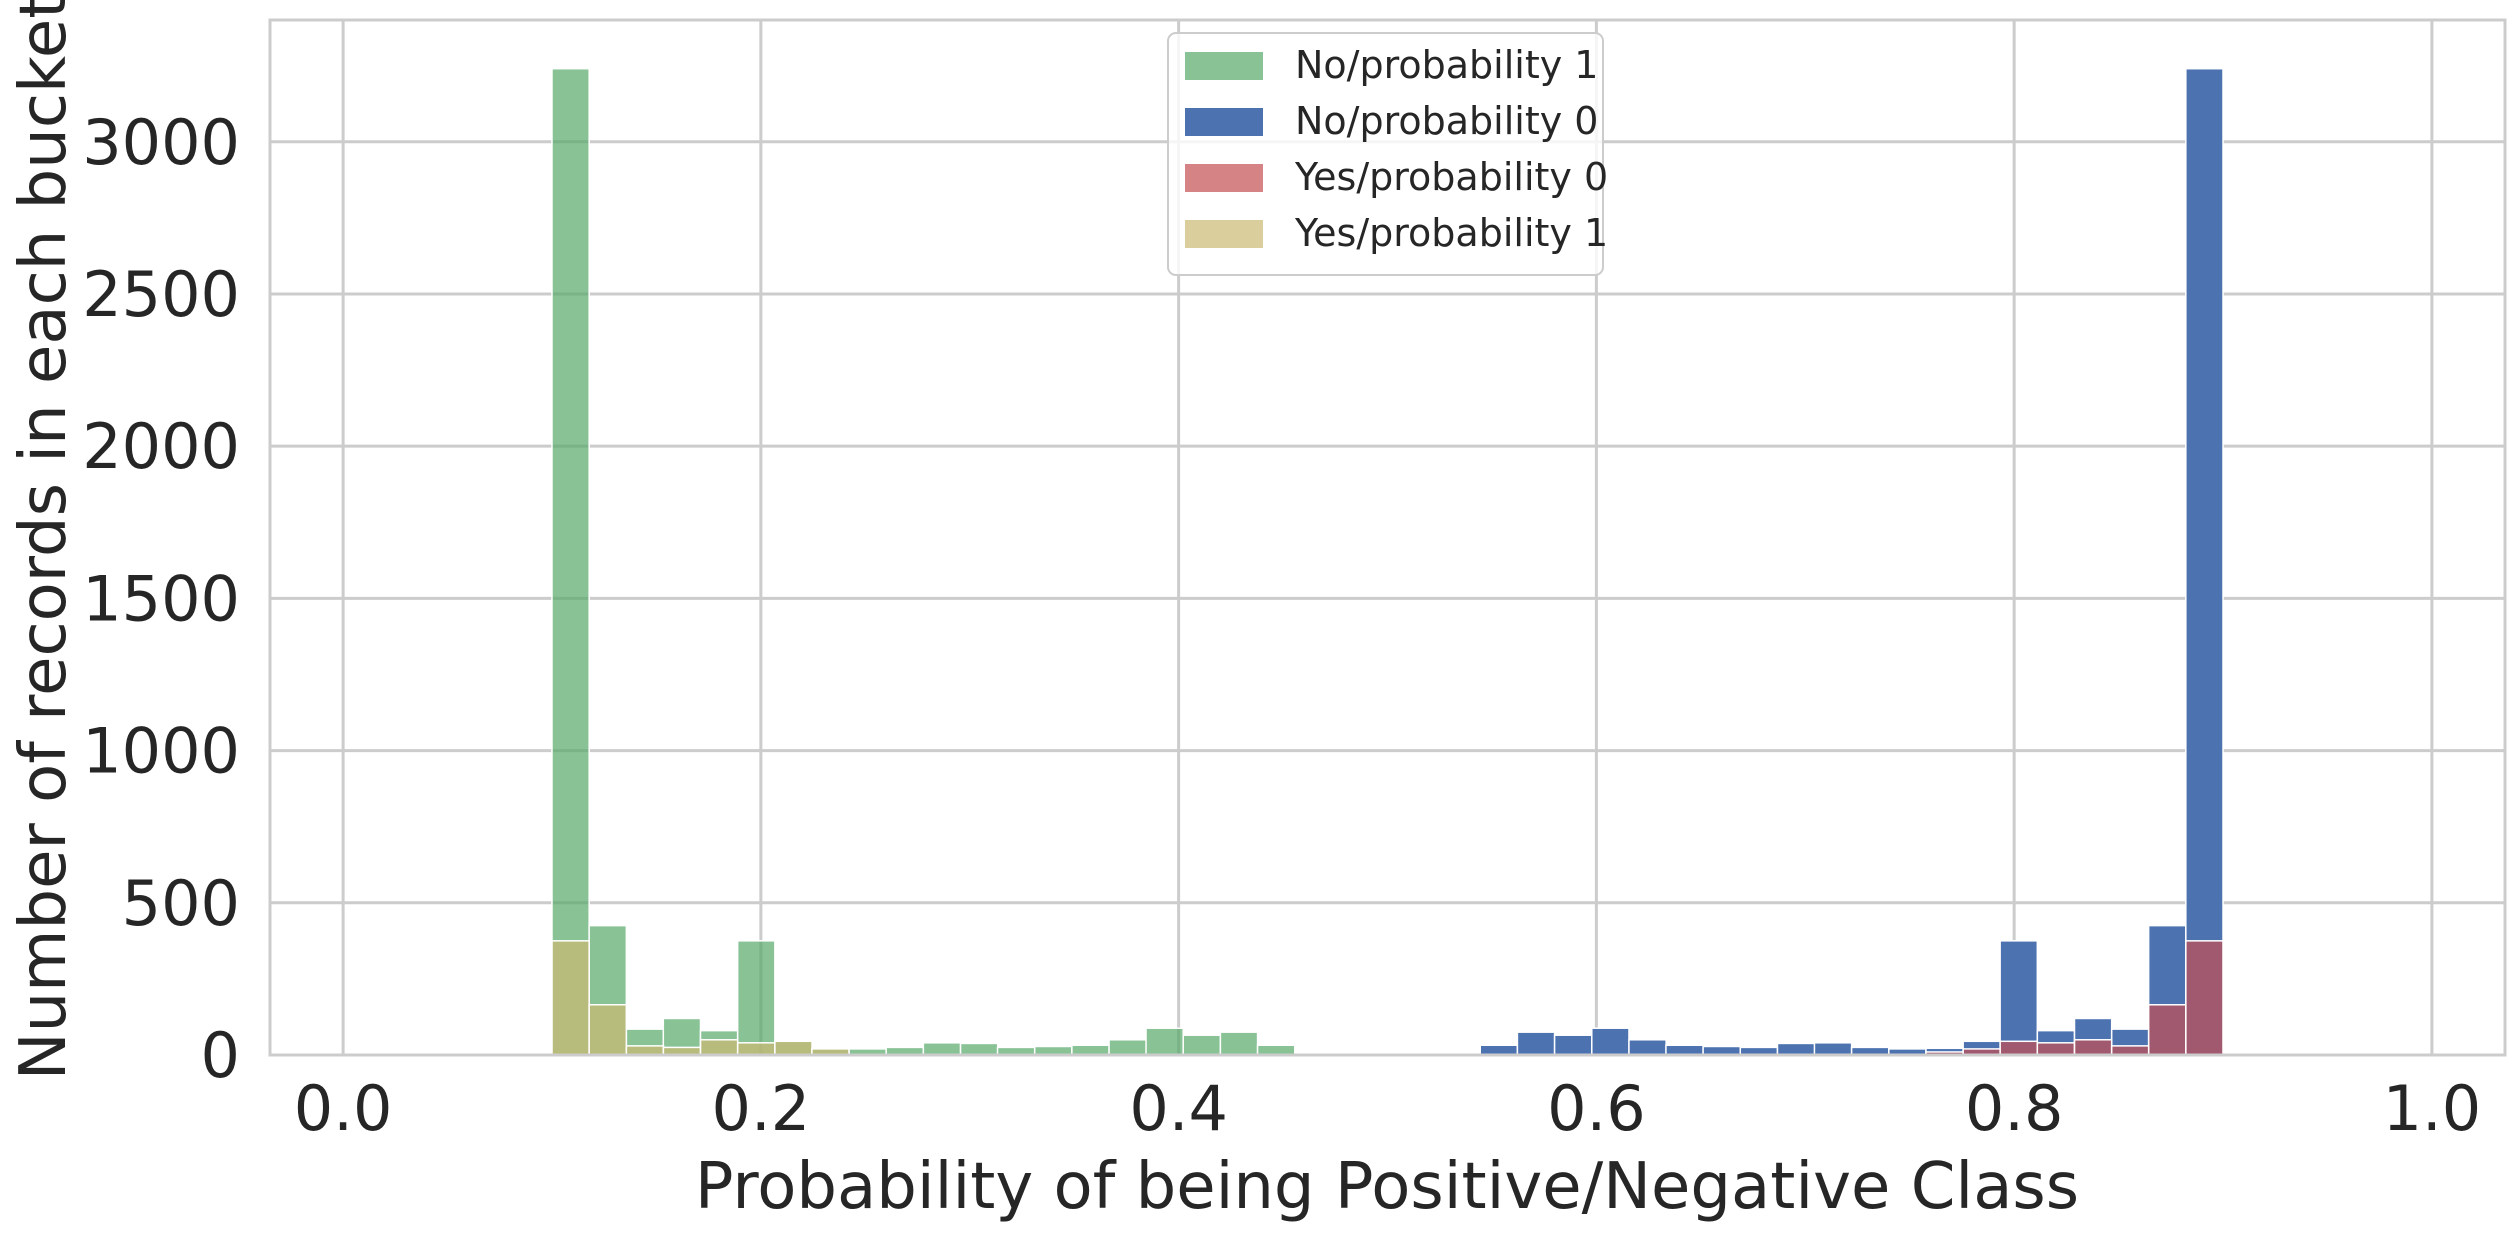  What do you see at coordinates (161, 294) in the screenshot?
I see `y-tick-label: 2500` at bounding box center [161, 294].